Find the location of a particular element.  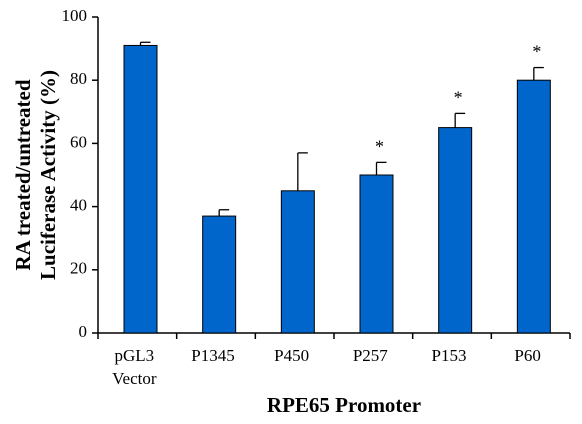

bar-group: * P257 is located at coordinates (373, 250).